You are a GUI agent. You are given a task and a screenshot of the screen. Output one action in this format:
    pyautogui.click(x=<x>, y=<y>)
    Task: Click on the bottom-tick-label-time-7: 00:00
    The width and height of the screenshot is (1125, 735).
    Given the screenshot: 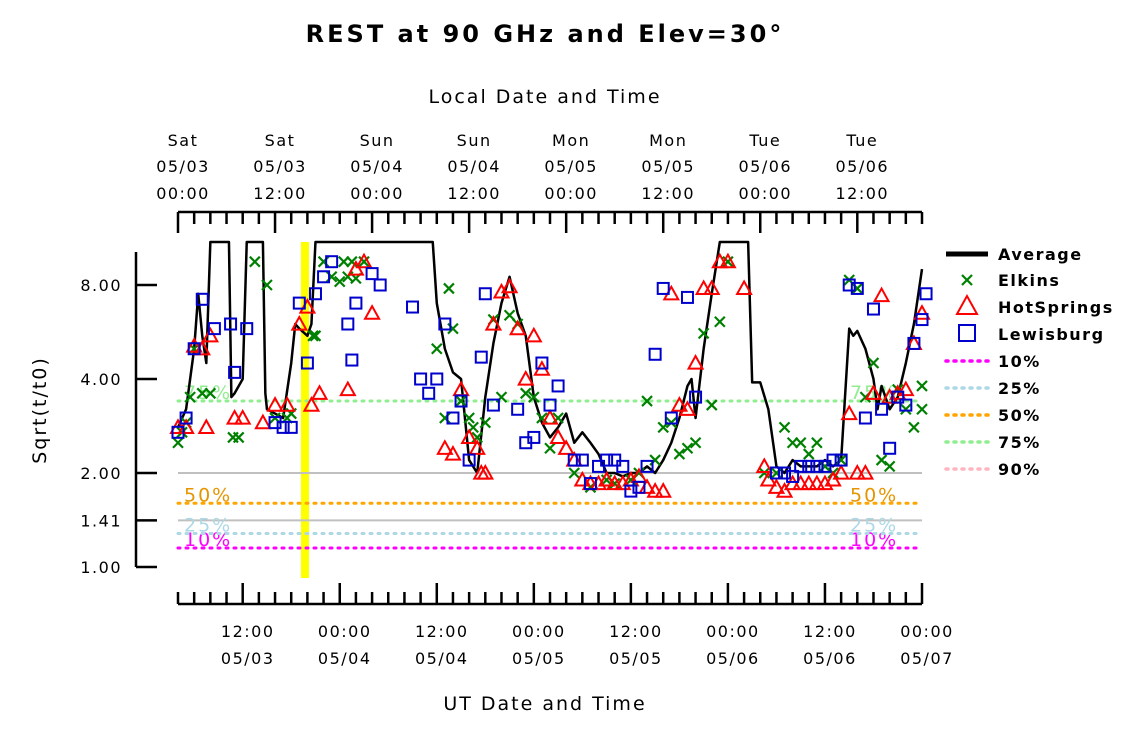 What is the action you would take?
    pyautogui.click(x=927, y=631)
    